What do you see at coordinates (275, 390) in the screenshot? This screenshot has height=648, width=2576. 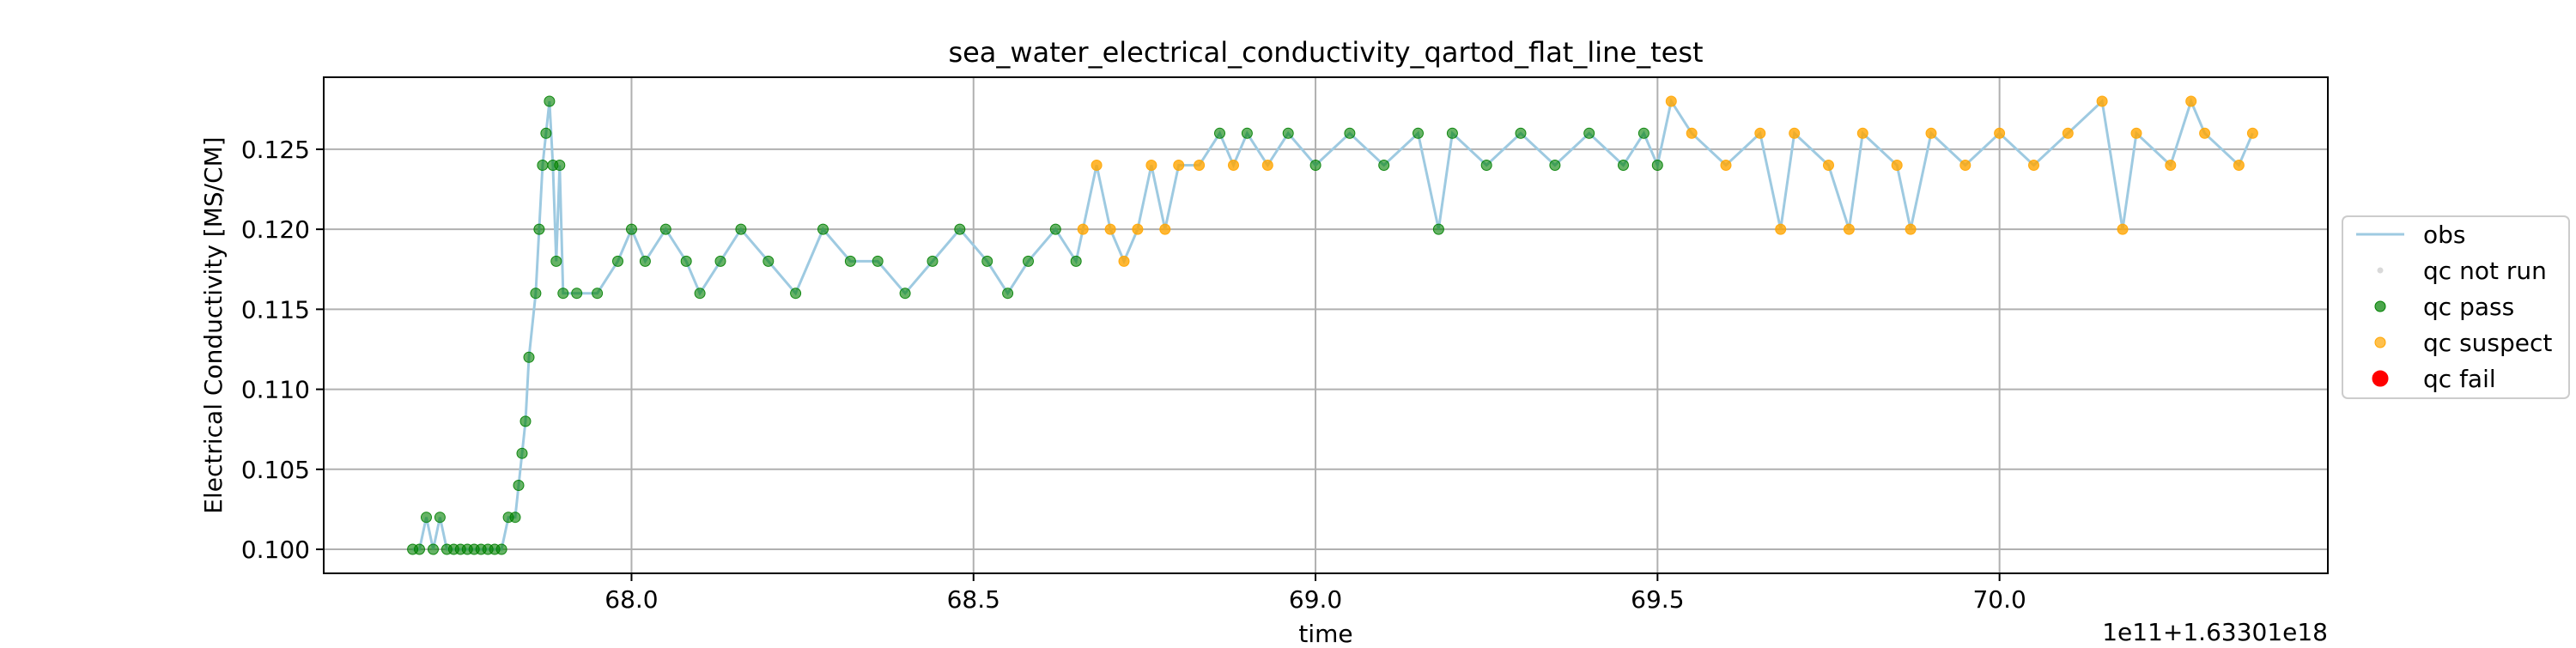 I see `y-tick-label: 0.110` at bounding box center [275, 390].